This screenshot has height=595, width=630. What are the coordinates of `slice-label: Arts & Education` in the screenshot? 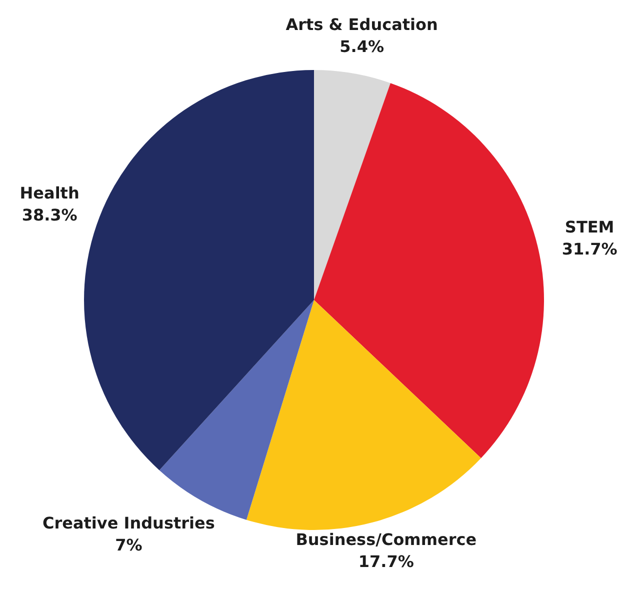 It's located at (362, 24).